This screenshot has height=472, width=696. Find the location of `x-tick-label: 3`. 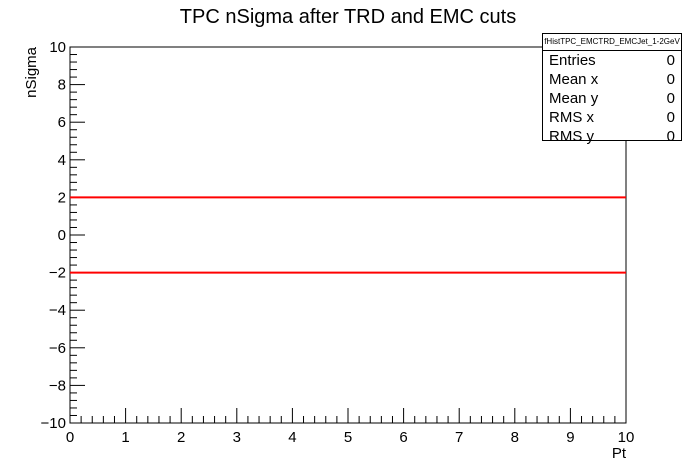

x-tick-label: 3 is located at coordinates (237, 437).